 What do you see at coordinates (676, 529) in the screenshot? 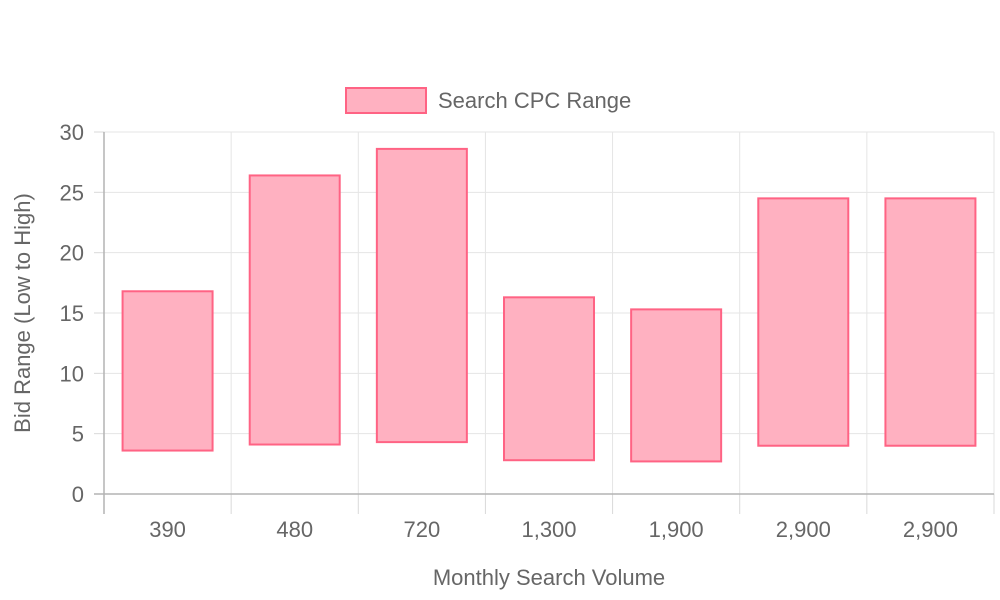
I see `x-tick-label: 1,900` at bounding box center [676, 529].